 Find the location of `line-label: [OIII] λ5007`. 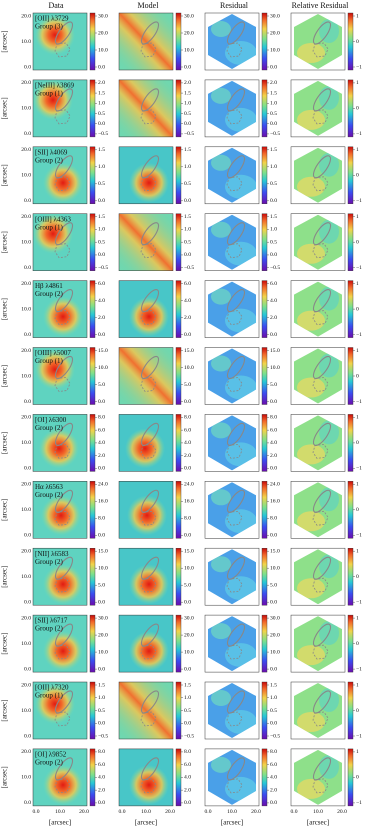

line-label: [OIII] λ5007 is located at coordinates (53, 353).